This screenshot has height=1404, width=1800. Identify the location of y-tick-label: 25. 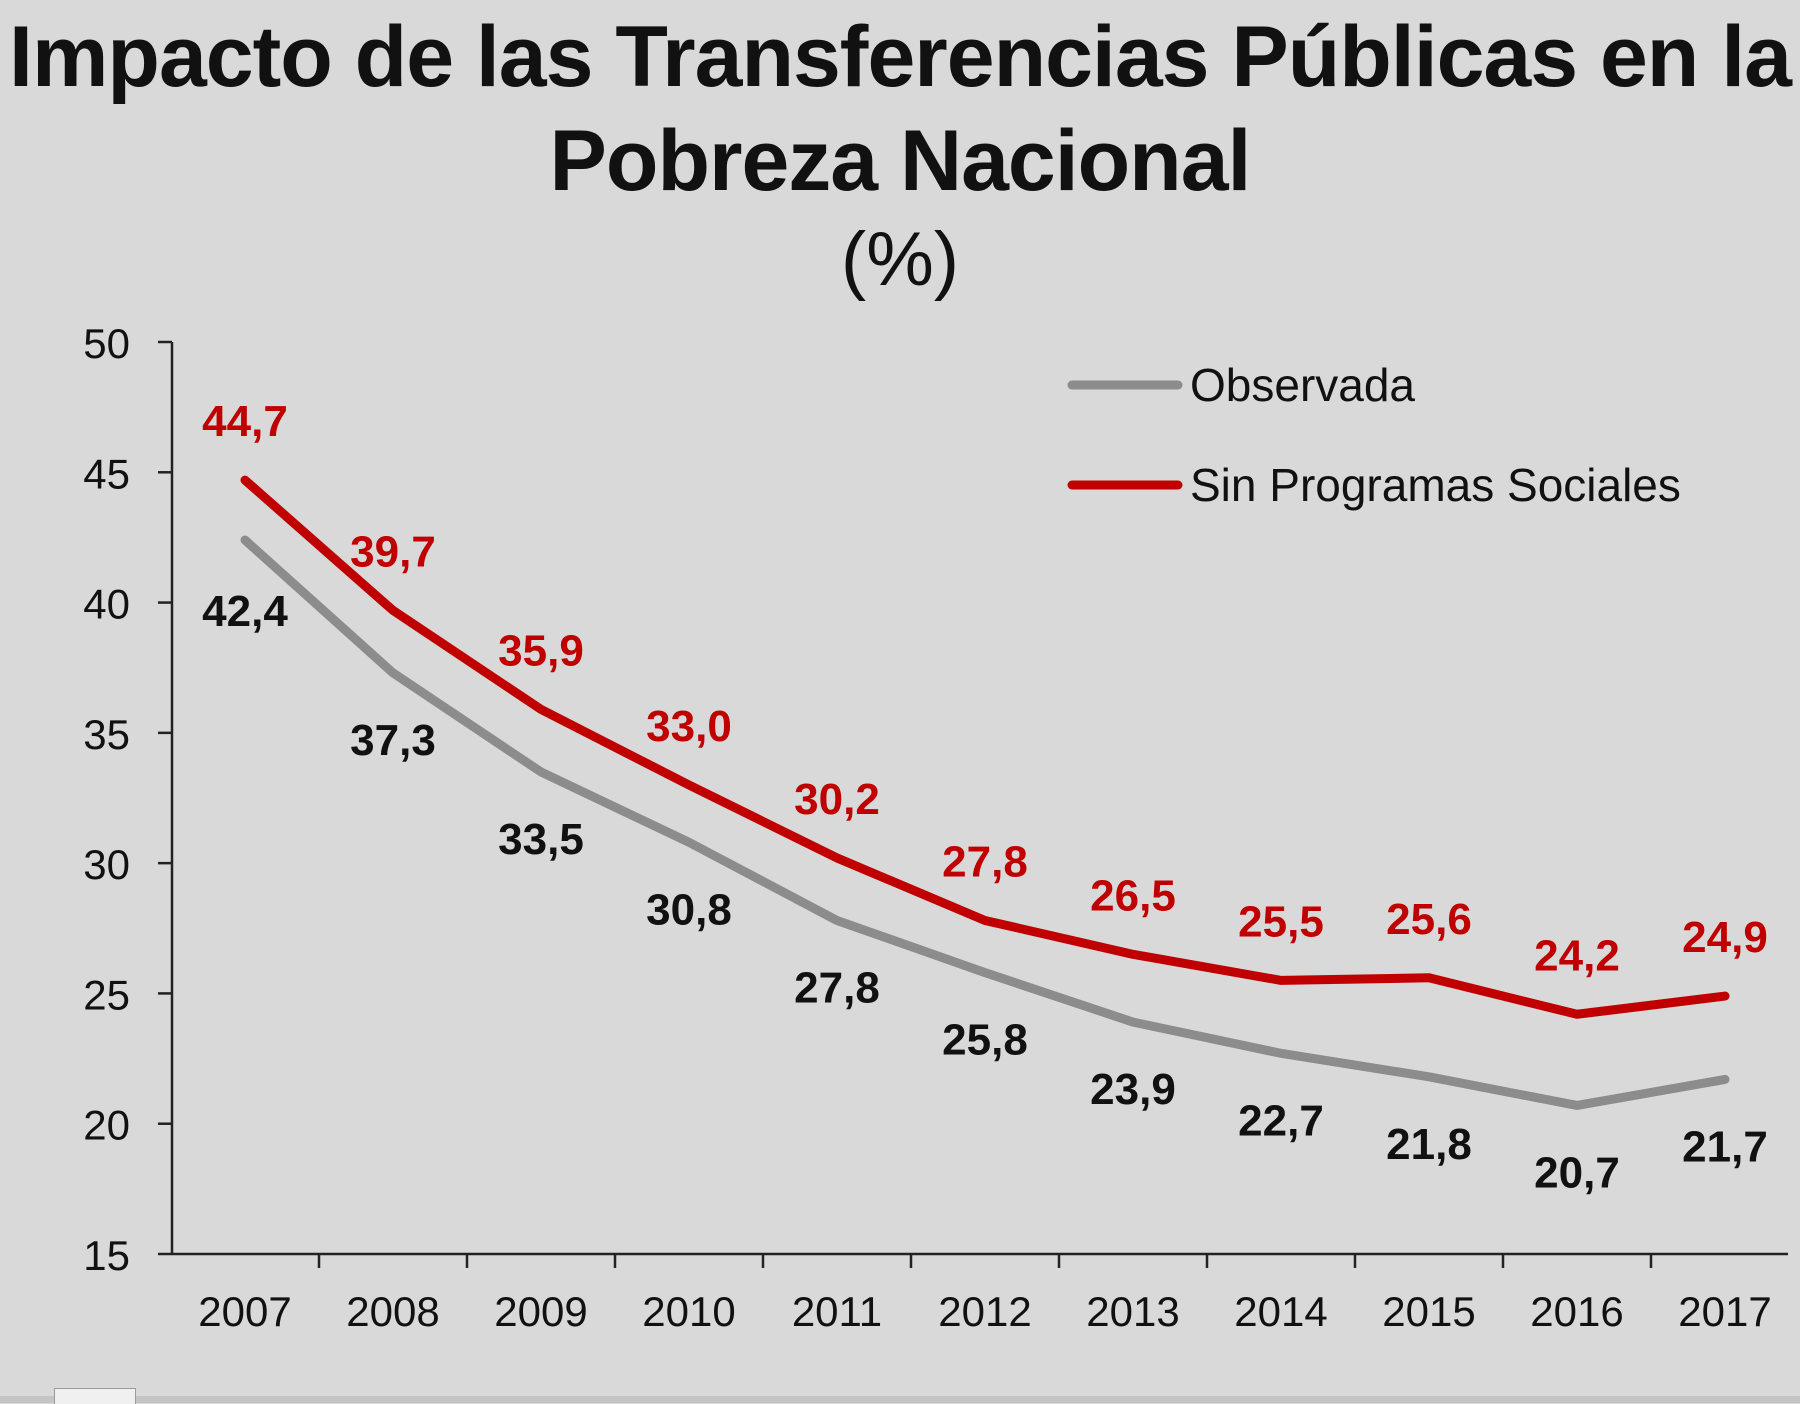
(106, 994).